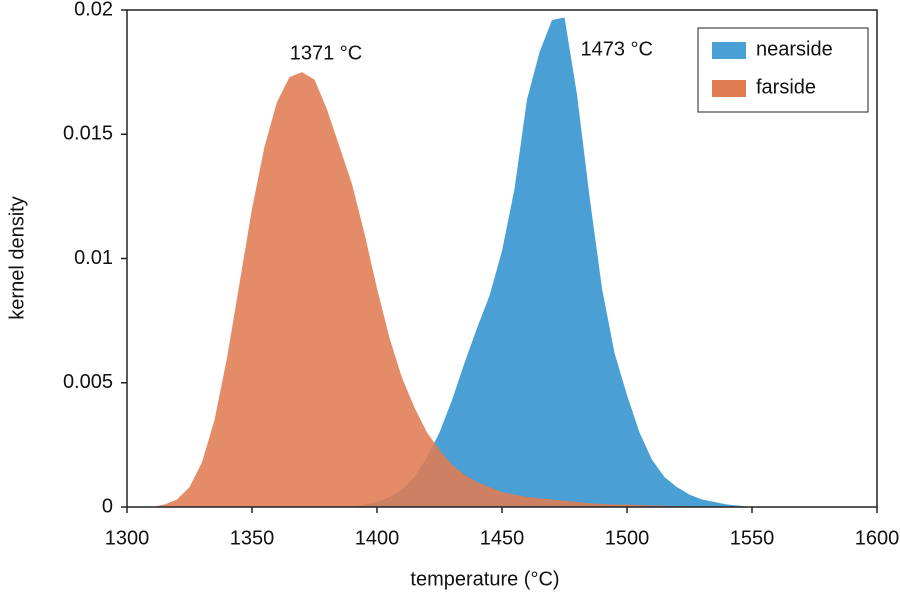  I want to click on peak-annotation: 1371 °C, so click(326, 53).